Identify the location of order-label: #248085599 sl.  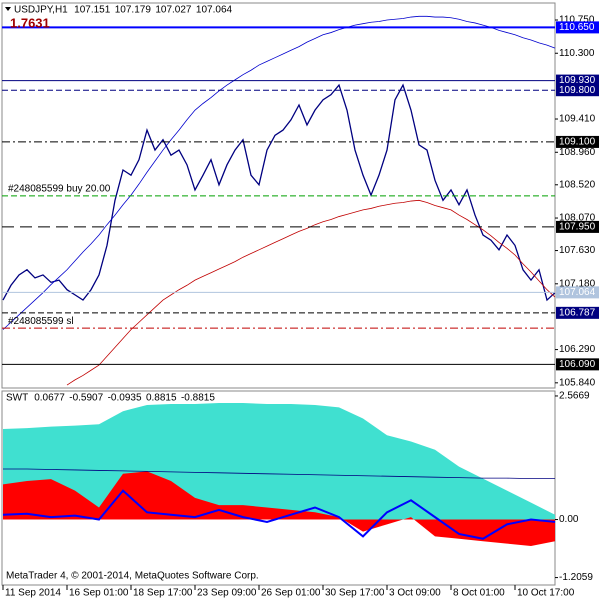
(41, 321).